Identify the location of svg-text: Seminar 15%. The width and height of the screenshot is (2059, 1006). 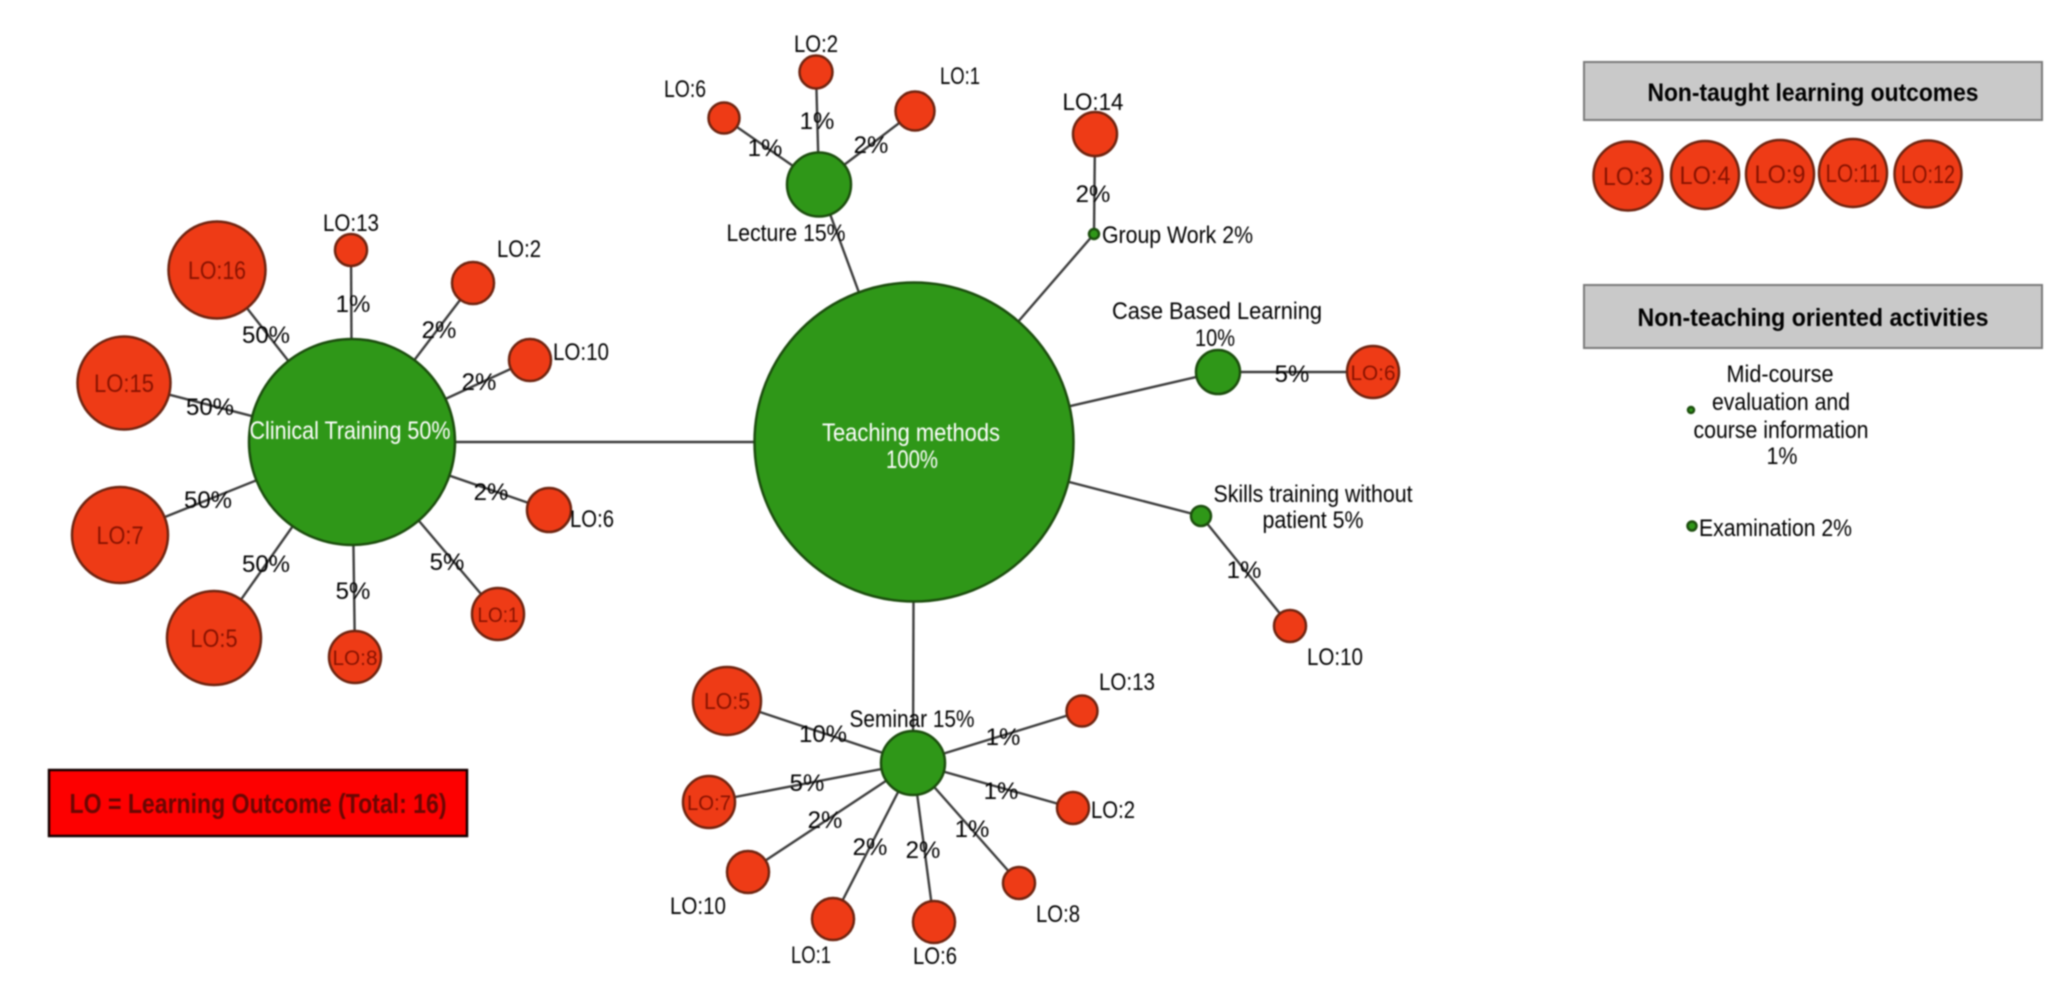
(912, 719).